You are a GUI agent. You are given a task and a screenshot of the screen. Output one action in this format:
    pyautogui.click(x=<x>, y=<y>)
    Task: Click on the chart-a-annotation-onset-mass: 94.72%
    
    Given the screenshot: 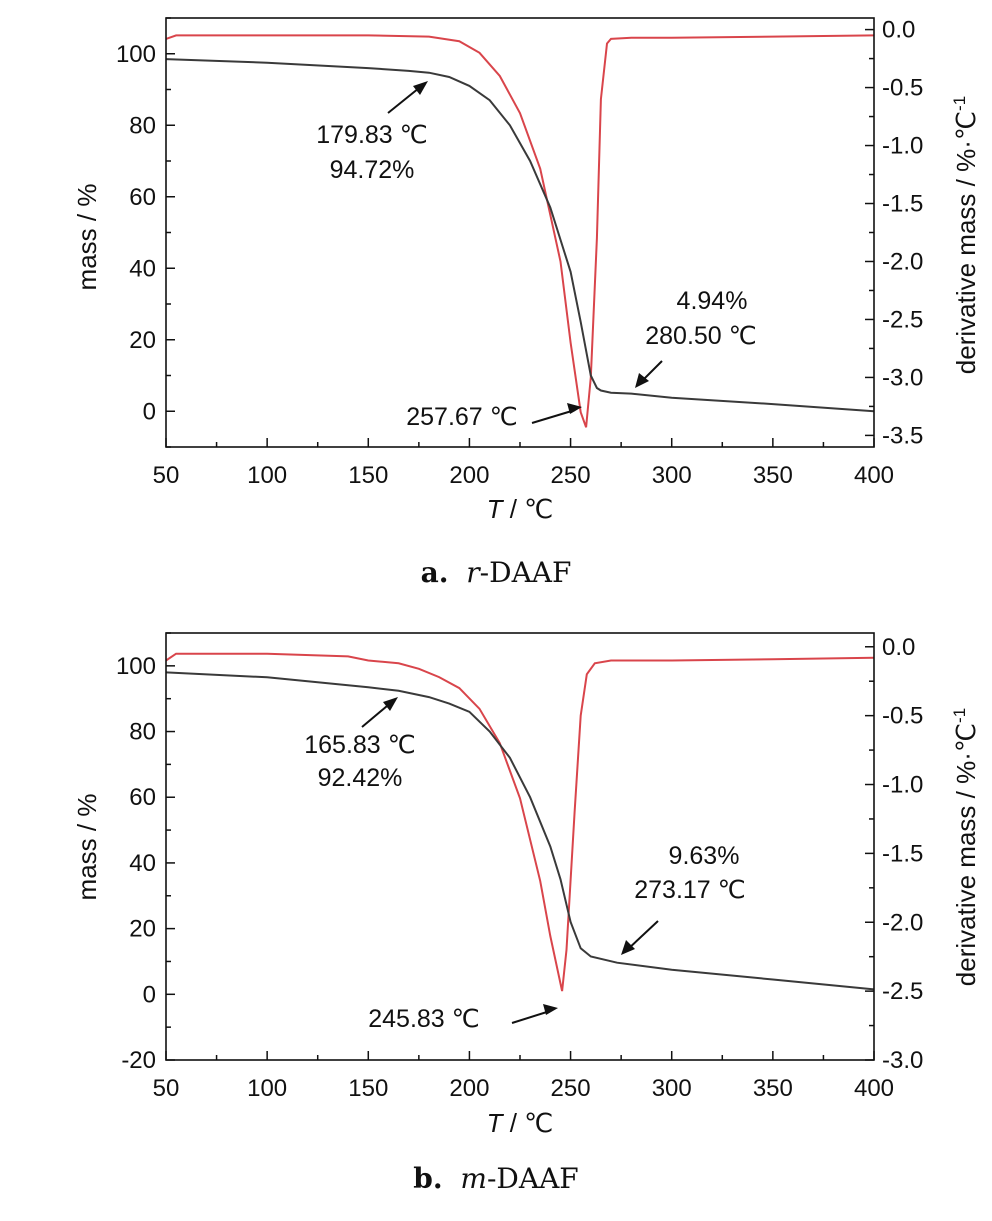 What is the action you would take?
    pyautogui.click(x=372, y=170)
    